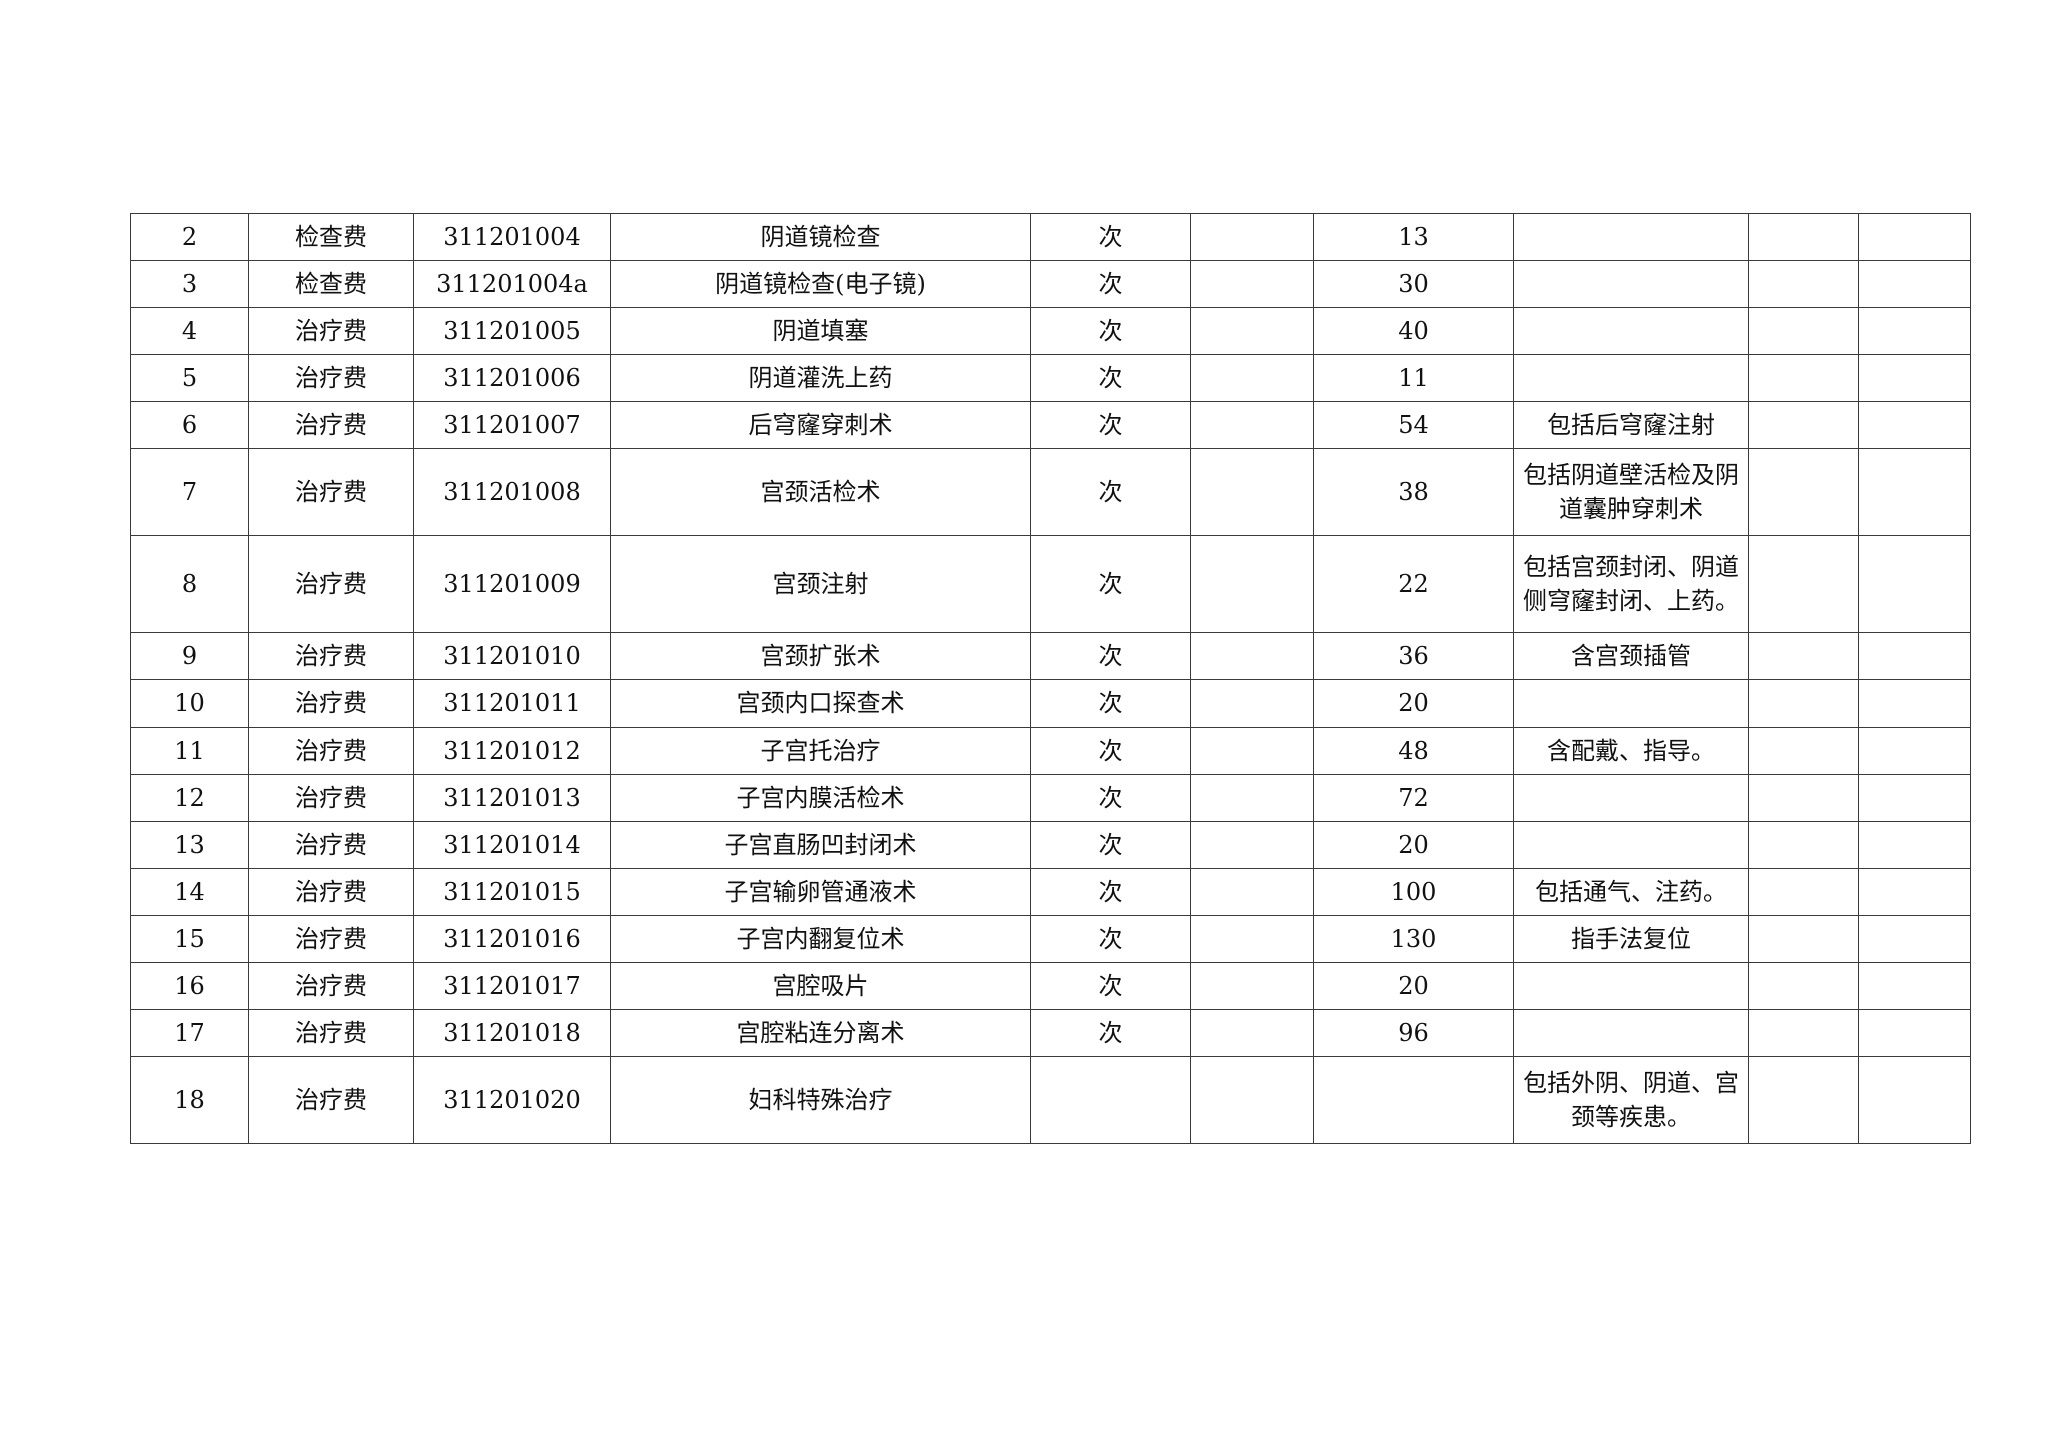 The height and width of the screenshot is (1448, 2048). Describe the element at coordinates (189, 1033) in the screenshot. I see `cell-serial-number: 17` at that location.